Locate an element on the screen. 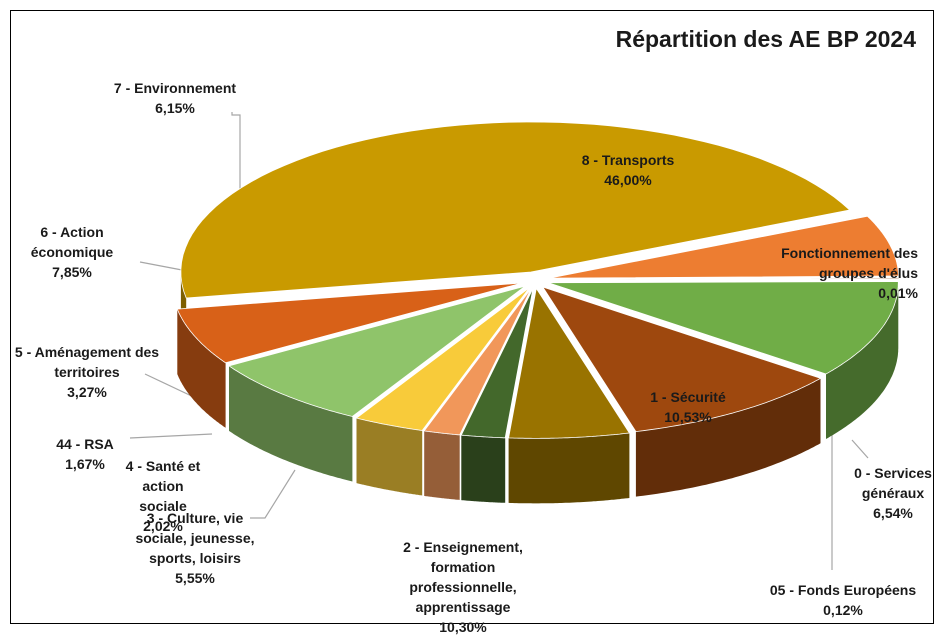 This screenshot has width=946, height=635. data-label: 4 - Santé et action sociale 2,02% is located at coordinates (163, 496).